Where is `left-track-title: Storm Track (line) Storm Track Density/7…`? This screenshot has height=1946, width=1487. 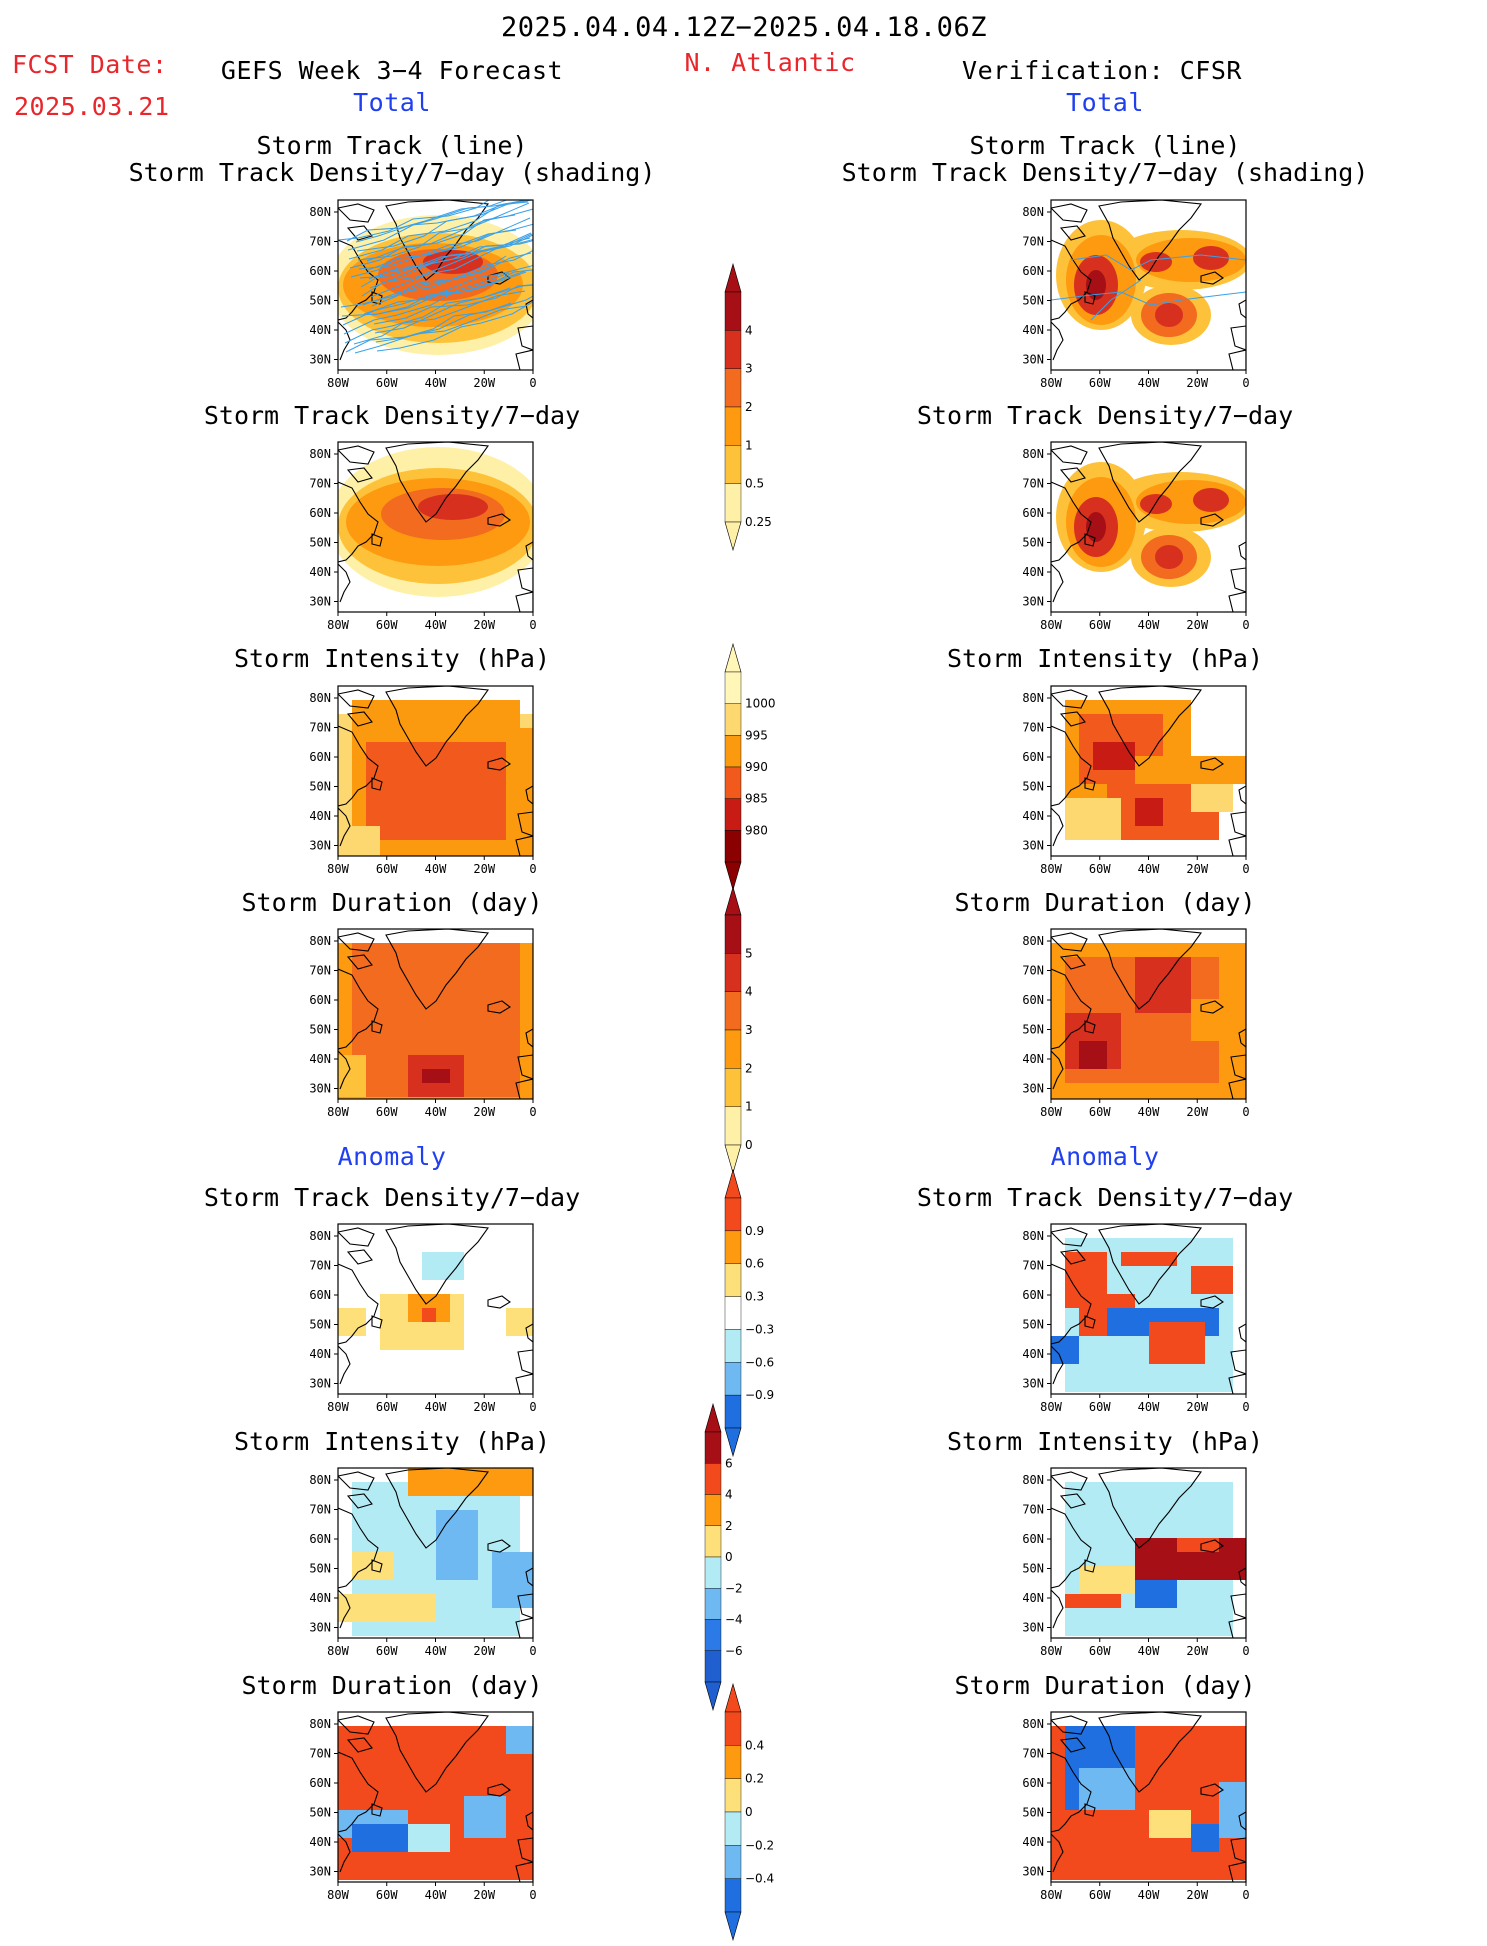 left-track-title: Storm Track (line) Storm Track Density/7… is located at coordinates (392, 159).